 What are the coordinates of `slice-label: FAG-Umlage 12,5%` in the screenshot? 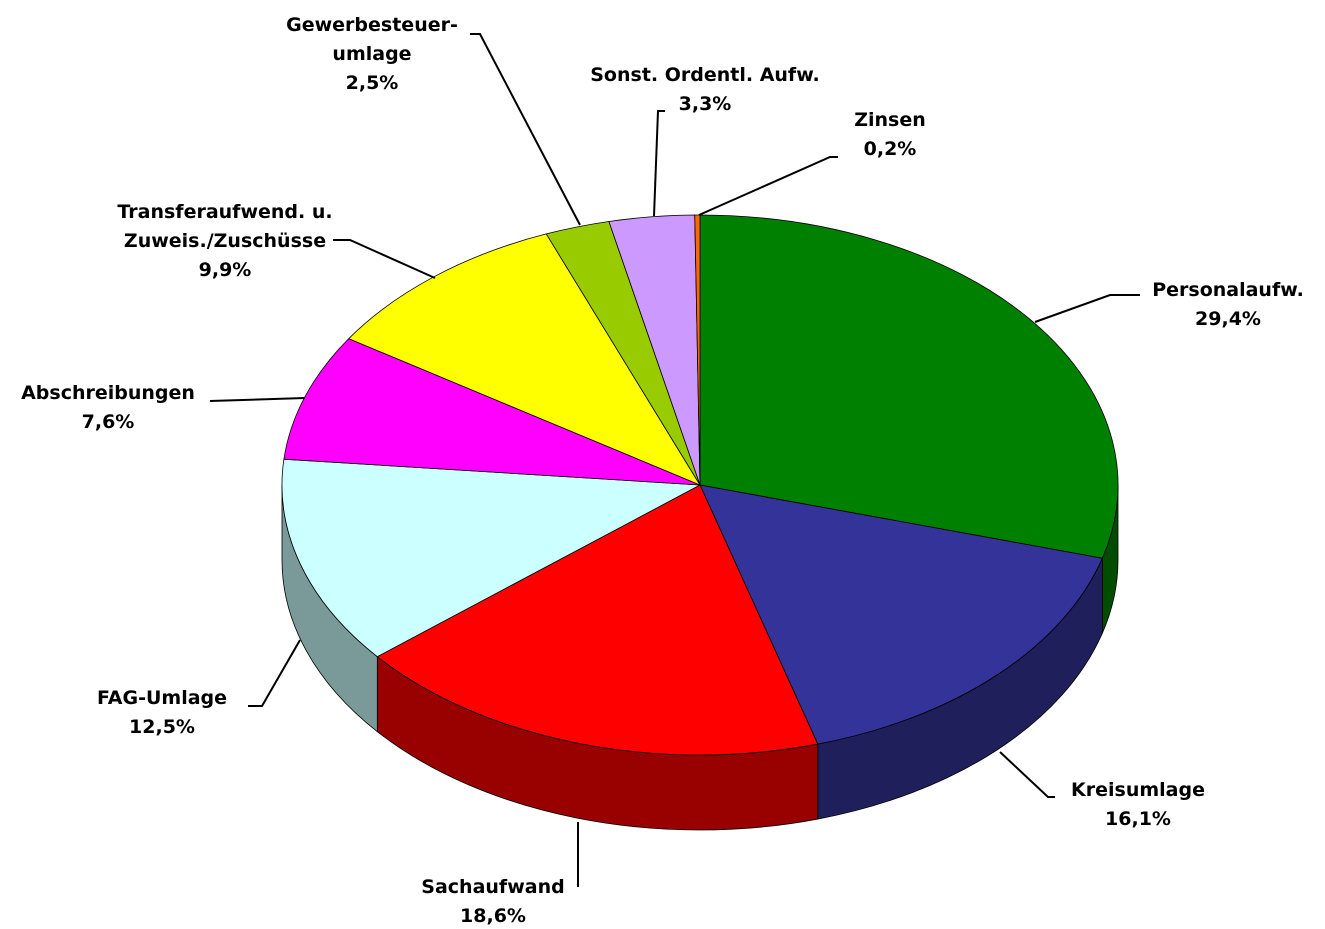 It's located at (162, 713).